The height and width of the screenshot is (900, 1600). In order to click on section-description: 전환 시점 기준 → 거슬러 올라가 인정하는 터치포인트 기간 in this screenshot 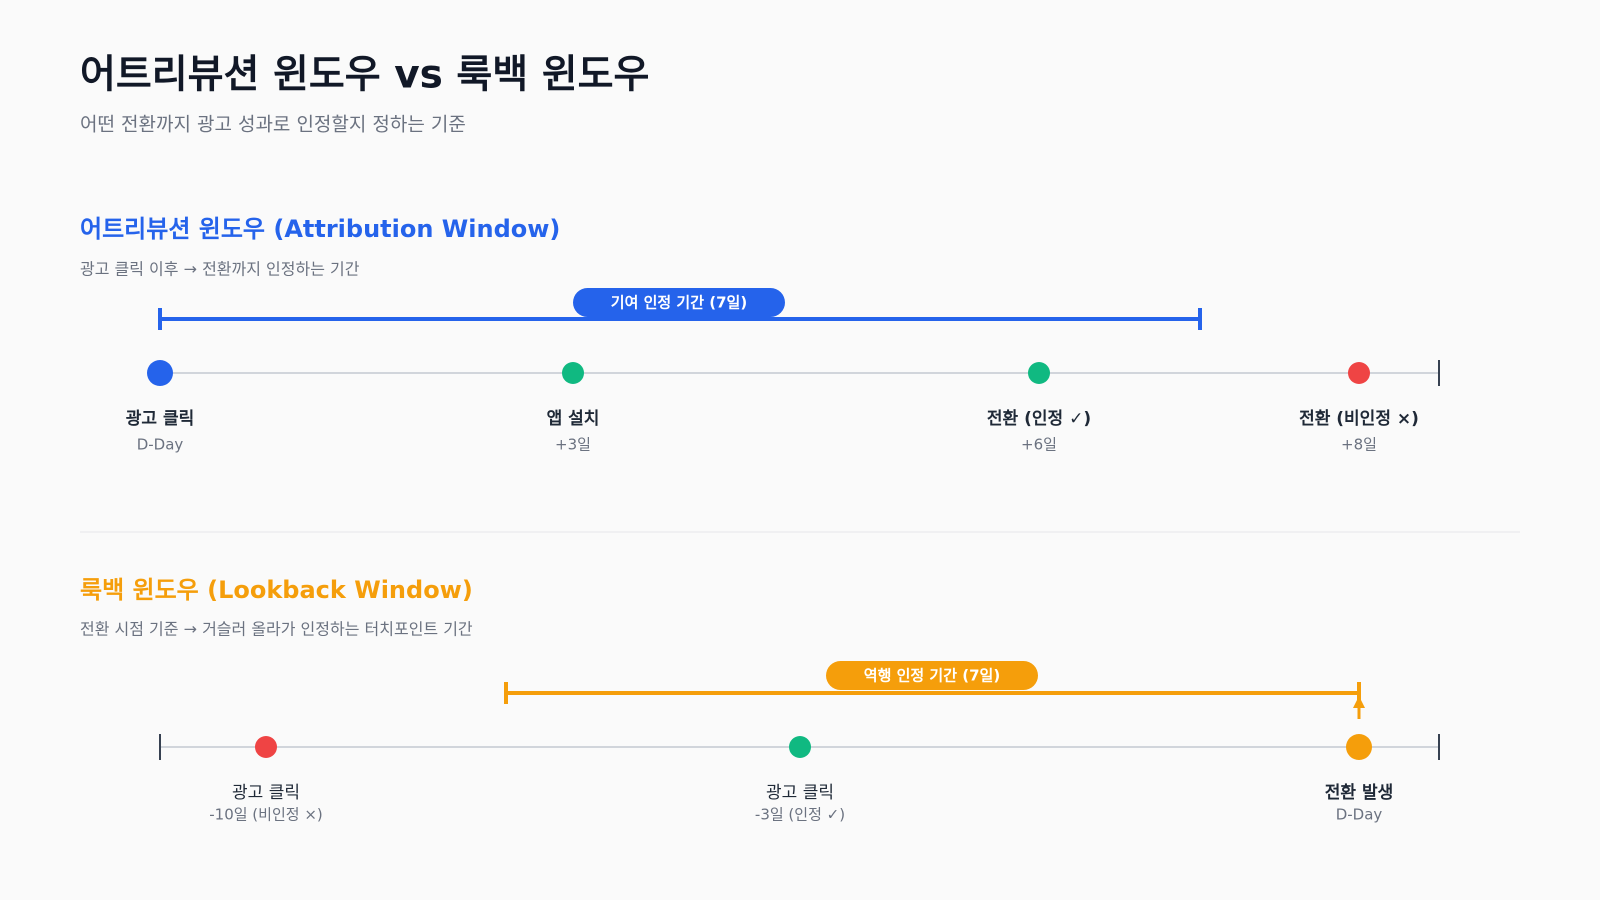, I will do `click(276, 629)`.